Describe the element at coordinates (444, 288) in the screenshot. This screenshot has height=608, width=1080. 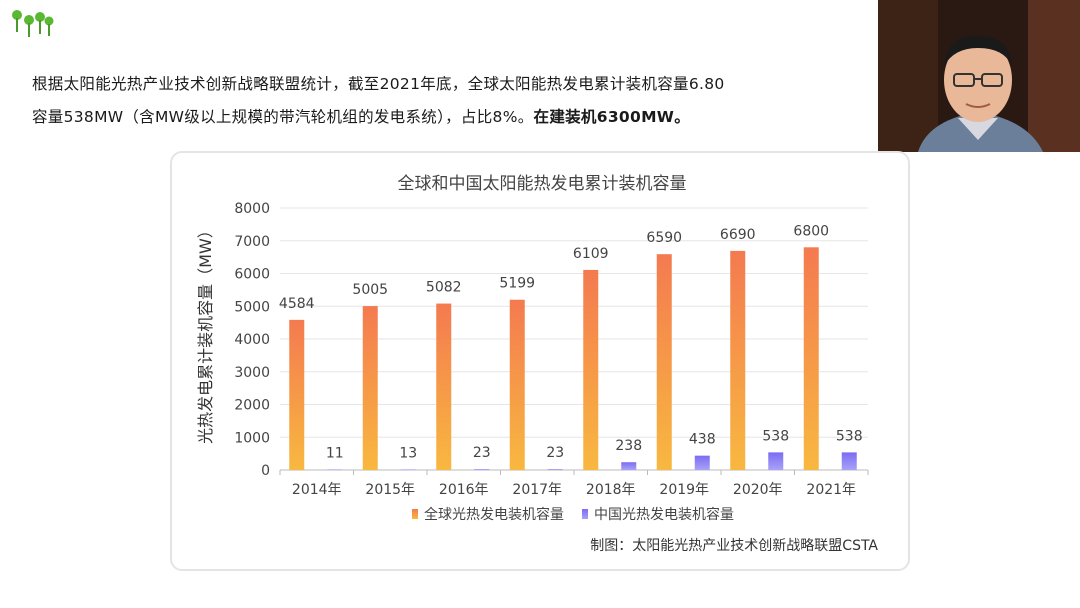
I see `global-value-label: 5082` at that location.